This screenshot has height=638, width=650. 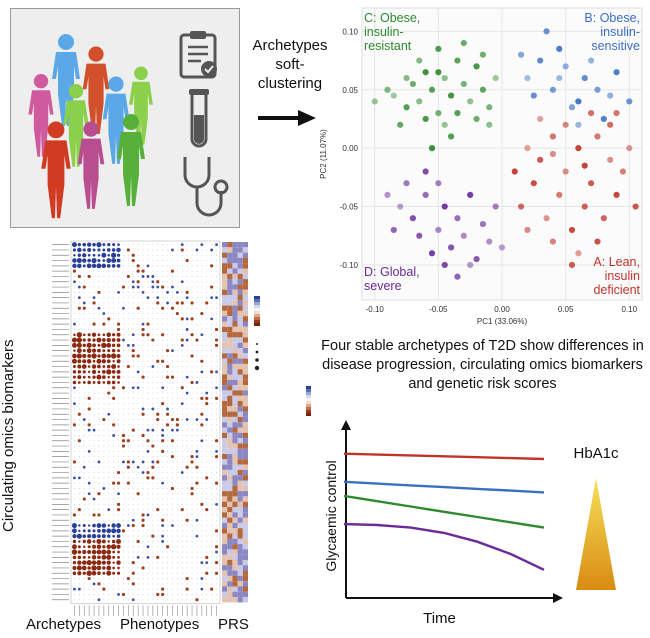 What do you see at coordinates (257, 360) in the screenshot?
I see `size-legend-dot` at bounding box center [257, 360].